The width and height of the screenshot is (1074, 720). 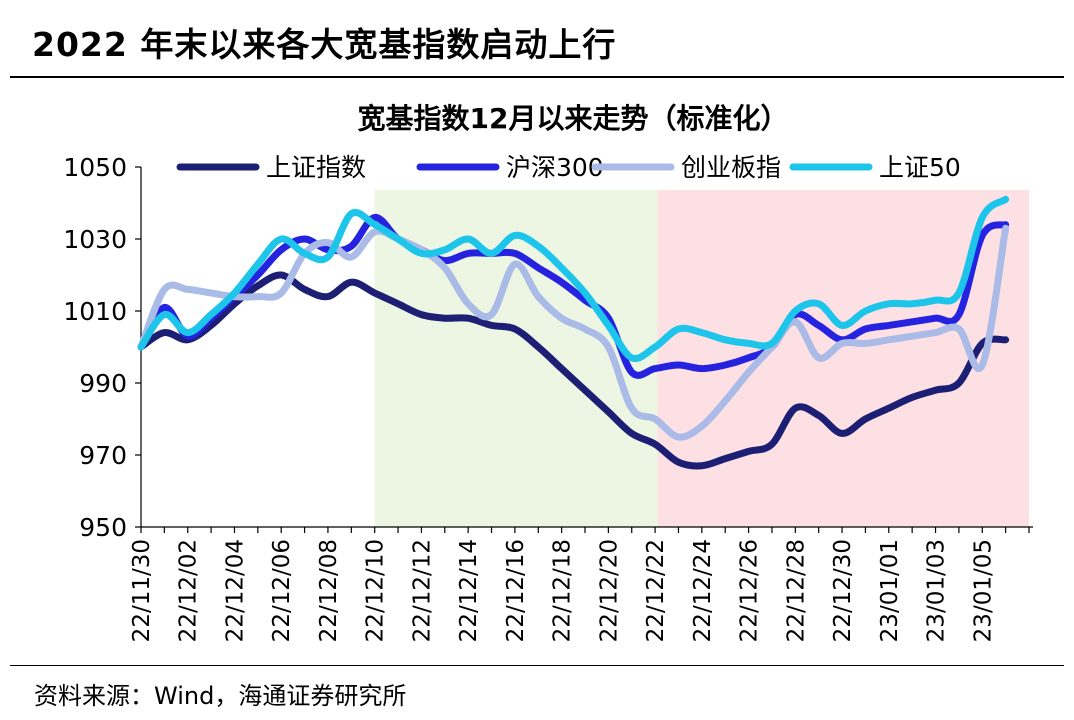 I want to click on x-tick-label-14: 22/12/28, so click(x=796, y=590).